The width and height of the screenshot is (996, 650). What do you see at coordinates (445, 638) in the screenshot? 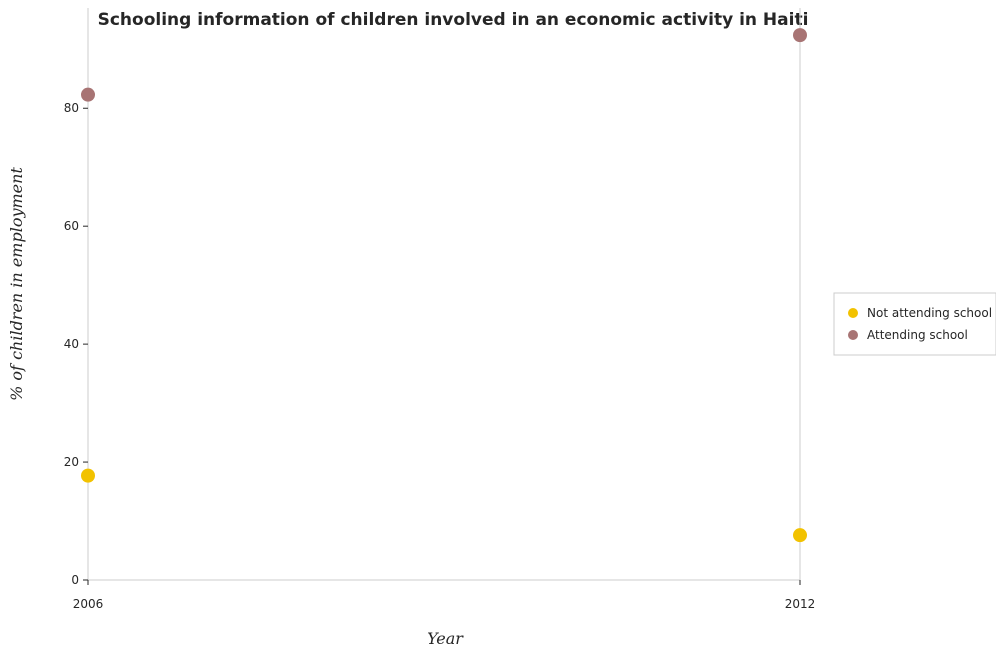
I see `x-axis-label: Year` at bounding box center [445, 638].